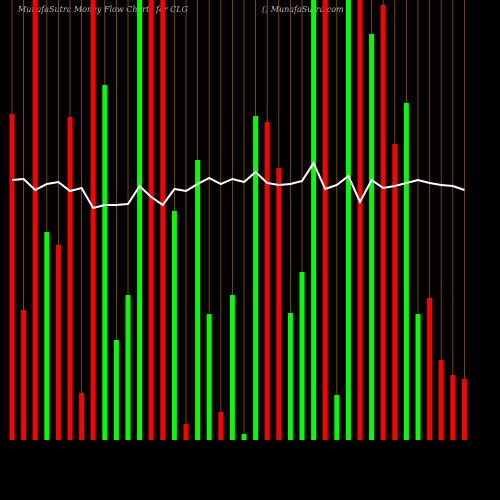 The width and height of the screenshot is (500, 500). Describe the element at coordinates (238, 185) in the screenshot. I see `flow-line` at that location.